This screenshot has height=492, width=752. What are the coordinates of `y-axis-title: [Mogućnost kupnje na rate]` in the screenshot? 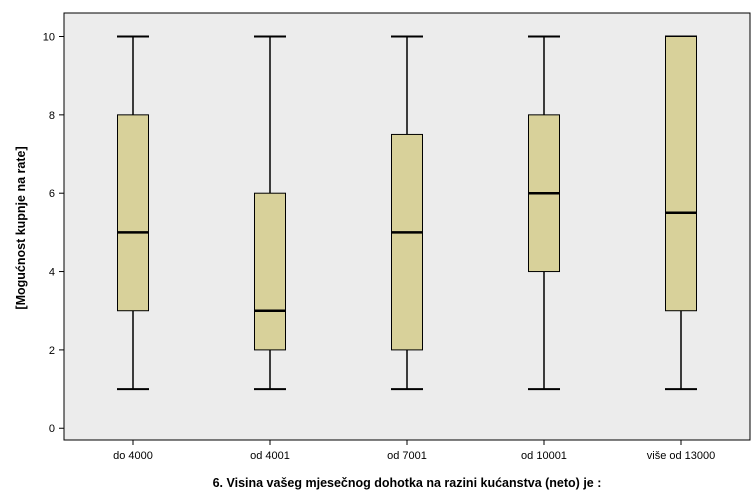 It's located at (21, 227).